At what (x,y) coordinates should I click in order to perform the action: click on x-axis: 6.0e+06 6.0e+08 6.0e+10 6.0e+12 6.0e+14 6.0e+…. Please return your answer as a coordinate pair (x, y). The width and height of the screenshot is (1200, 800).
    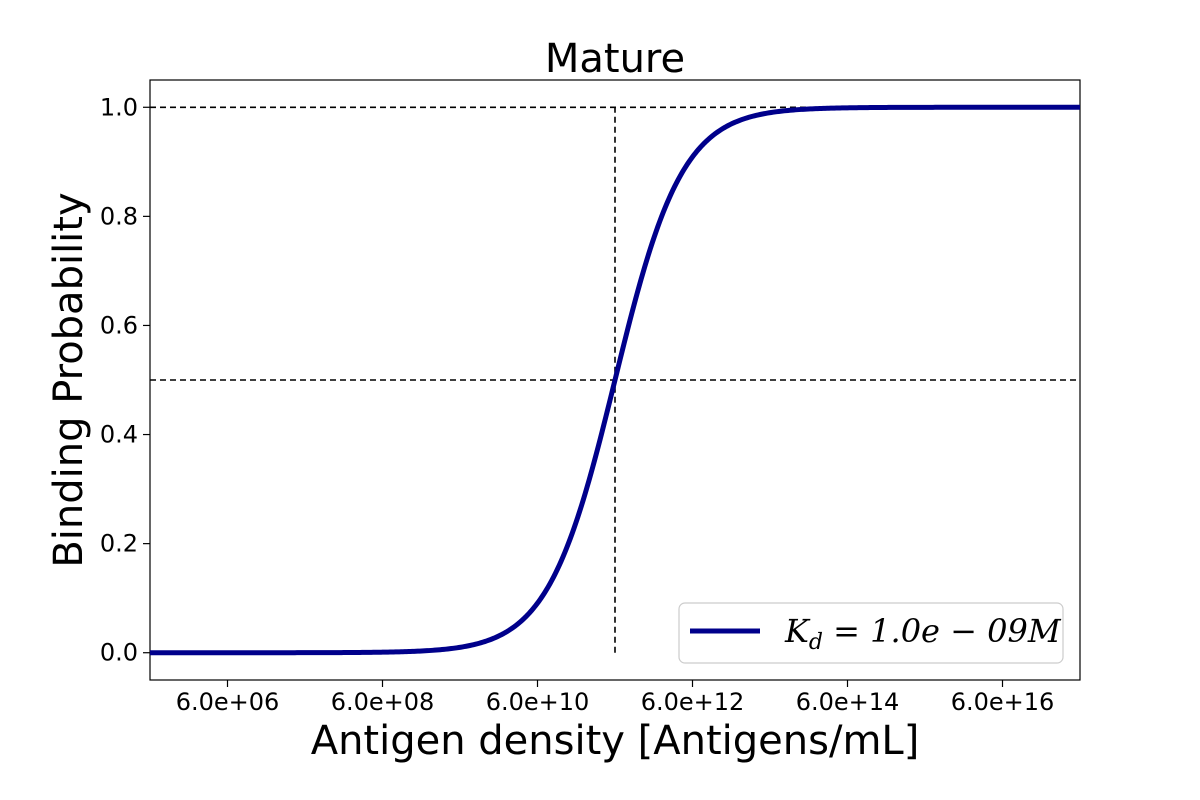
    Looking at the image, I should click on (615, 698).